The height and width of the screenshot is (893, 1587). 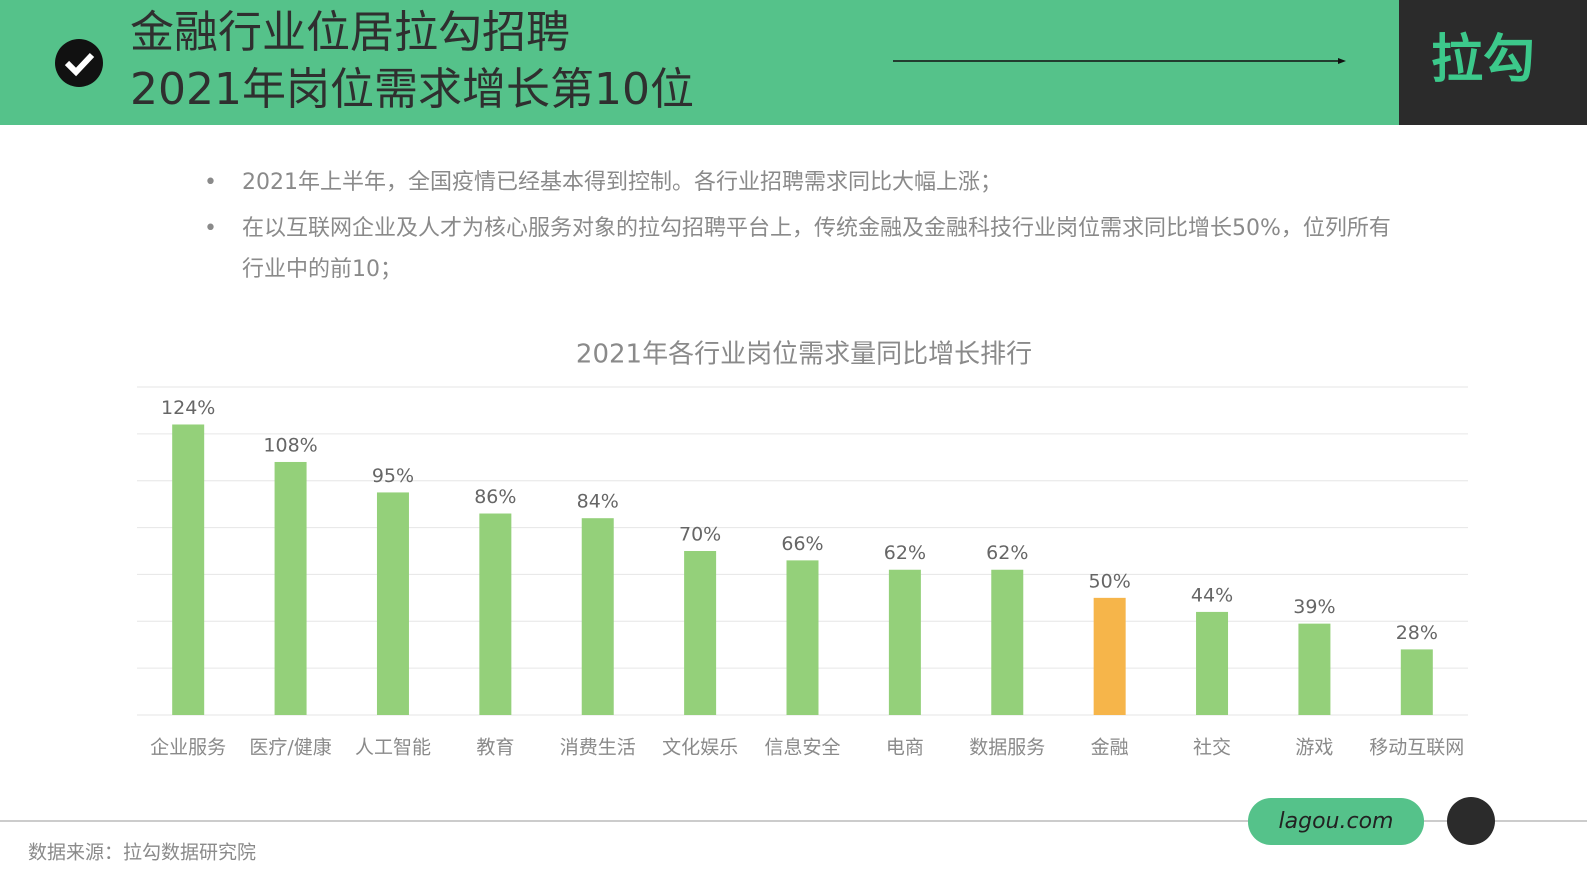 I want to click on value-label: 50%, so click(x=1110, y=581).